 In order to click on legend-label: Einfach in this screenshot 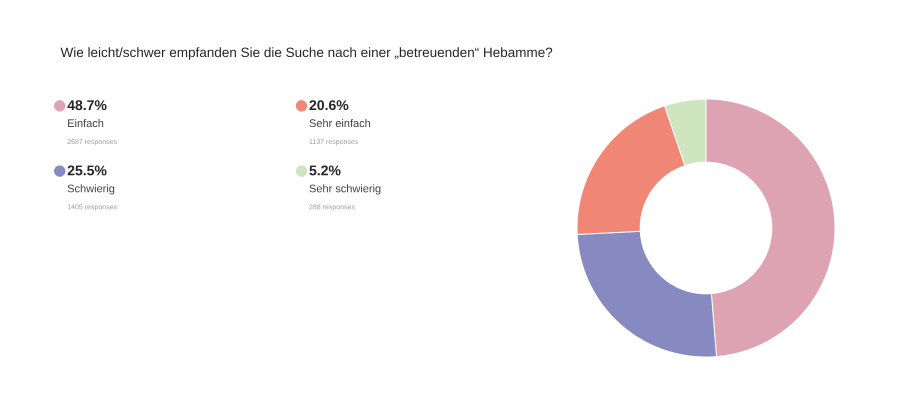, I will do `click(86, 123)`.